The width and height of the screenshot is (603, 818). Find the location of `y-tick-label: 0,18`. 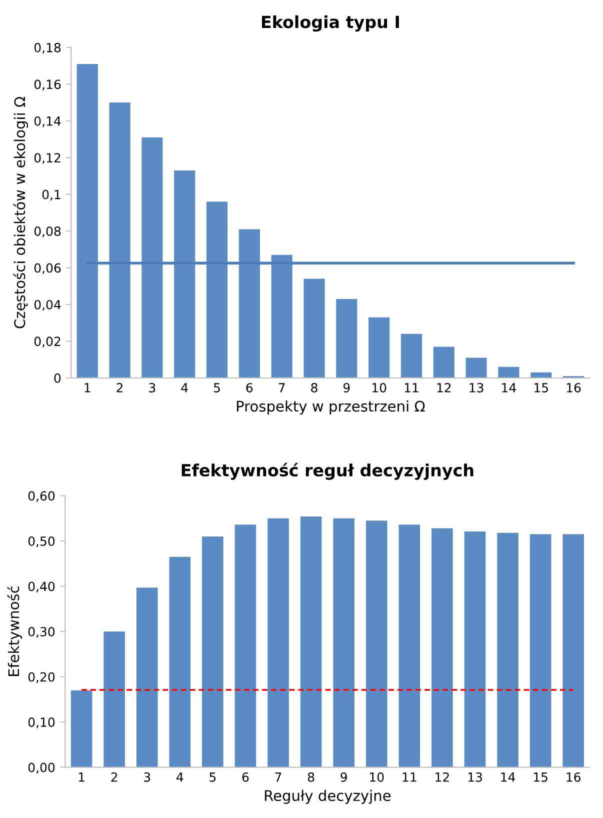

y-tick-label: 0,18 is located at coordinates (47, 48).